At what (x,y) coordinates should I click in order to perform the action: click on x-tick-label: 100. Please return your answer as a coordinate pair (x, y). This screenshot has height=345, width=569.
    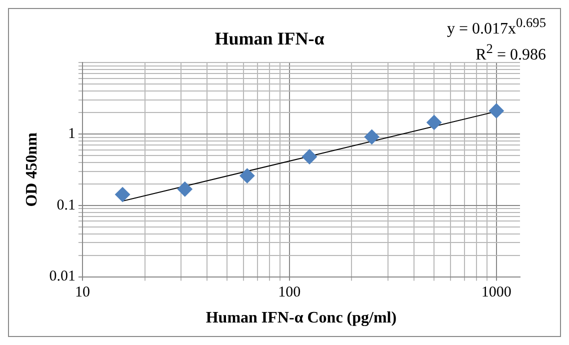
    Looking at the image, I should click on (289, 292).